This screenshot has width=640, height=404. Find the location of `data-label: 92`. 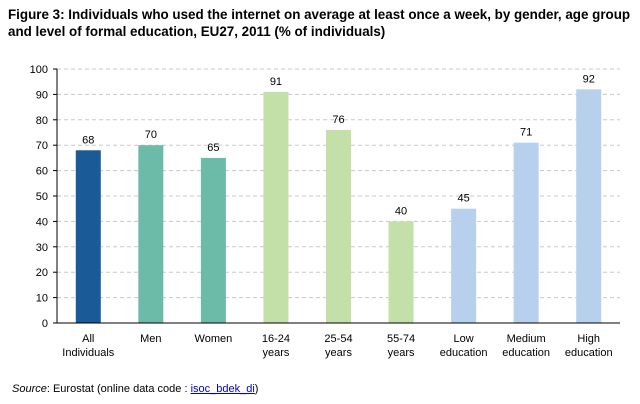

data-label: 92 is located at coordinates (589, 79).